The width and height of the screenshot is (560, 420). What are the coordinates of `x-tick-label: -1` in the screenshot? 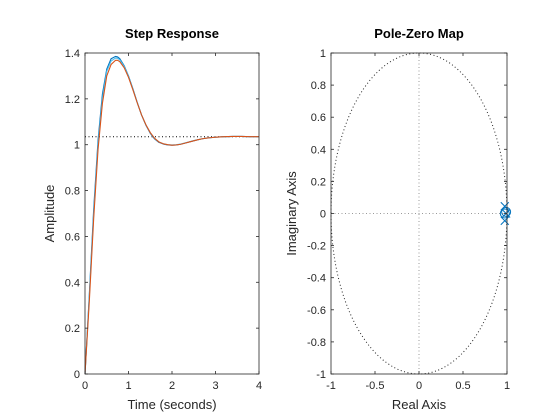 It's located at (331, 386).